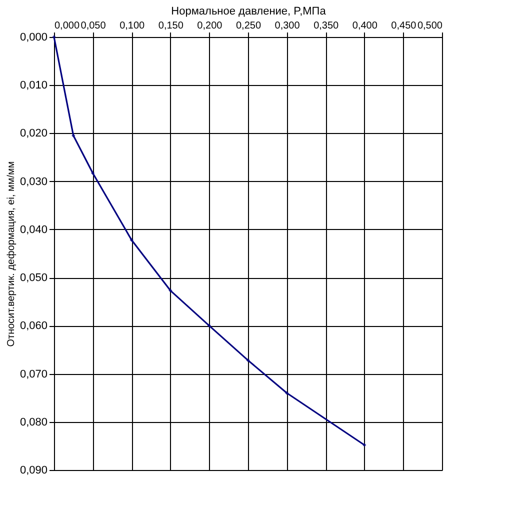 This screenshot has height=516, width=505. I want to click on y-tick-label: 0,070, so click(34, 374).